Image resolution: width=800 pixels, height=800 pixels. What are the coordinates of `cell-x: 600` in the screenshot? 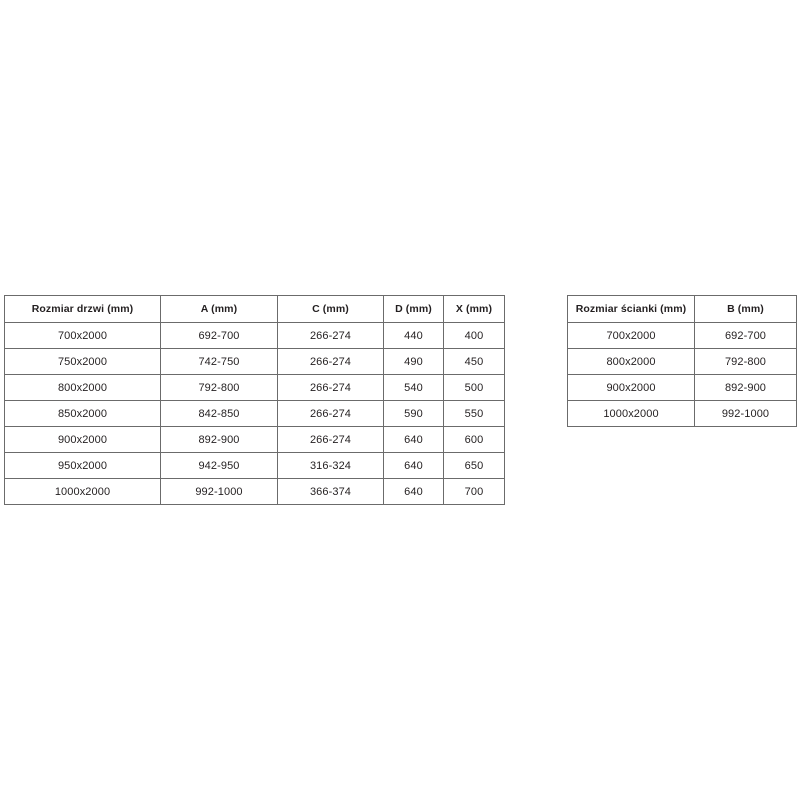 It's located at (474, 439).